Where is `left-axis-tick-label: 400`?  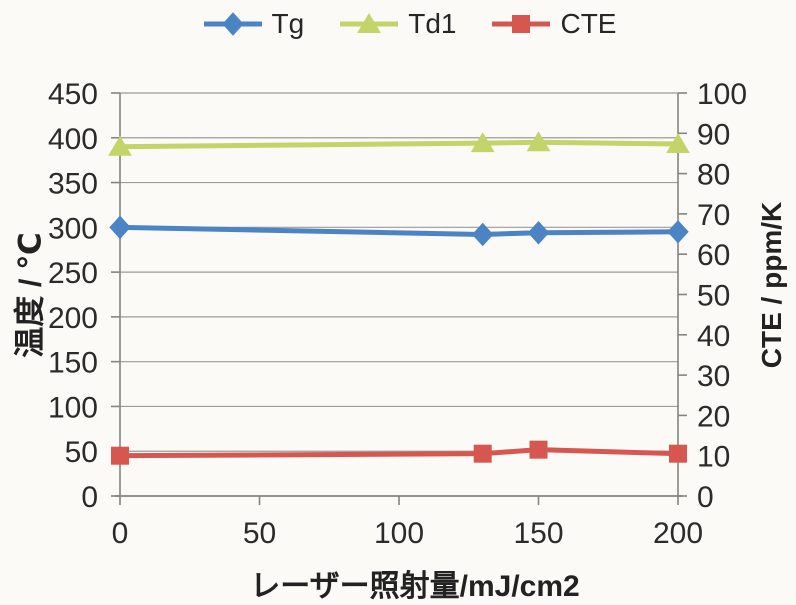 left-axis-tick-label: 400 is located at coordinates (73, 139).